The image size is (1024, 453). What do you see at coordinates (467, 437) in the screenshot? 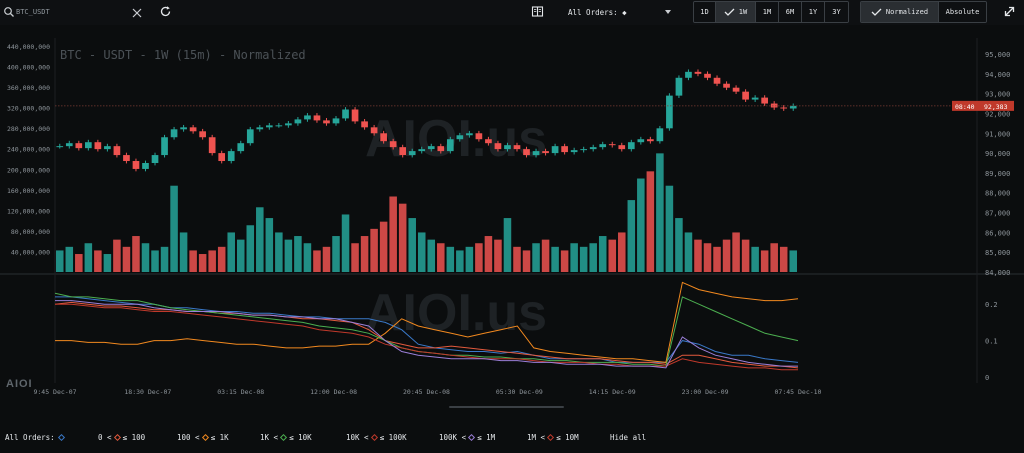
I see `legend-item: 100K < ≤ 1M` at bounding box center [467, 437].